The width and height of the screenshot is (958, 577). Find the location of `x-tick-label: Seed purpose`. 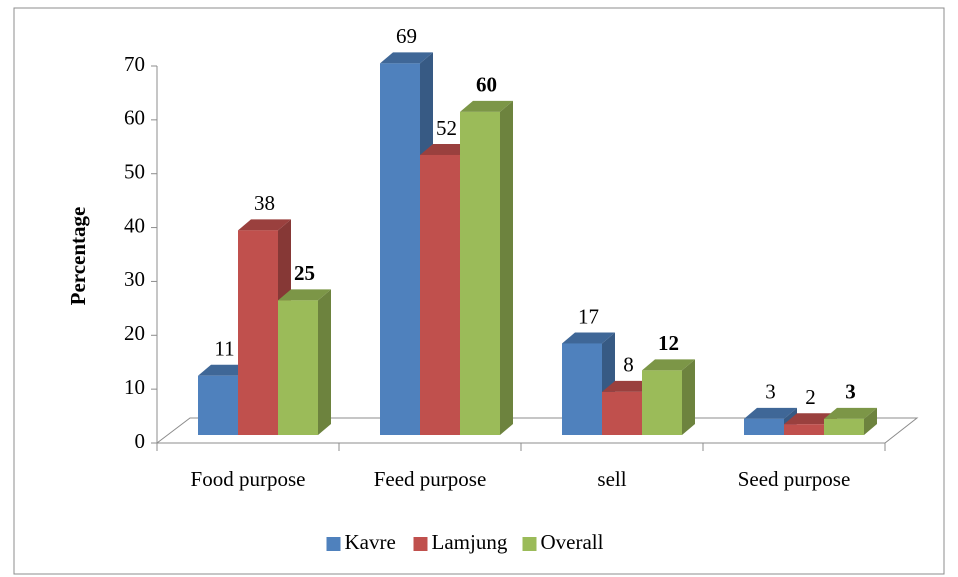

x-tick-label: Seed purpose is located at coordinates (794, 479).